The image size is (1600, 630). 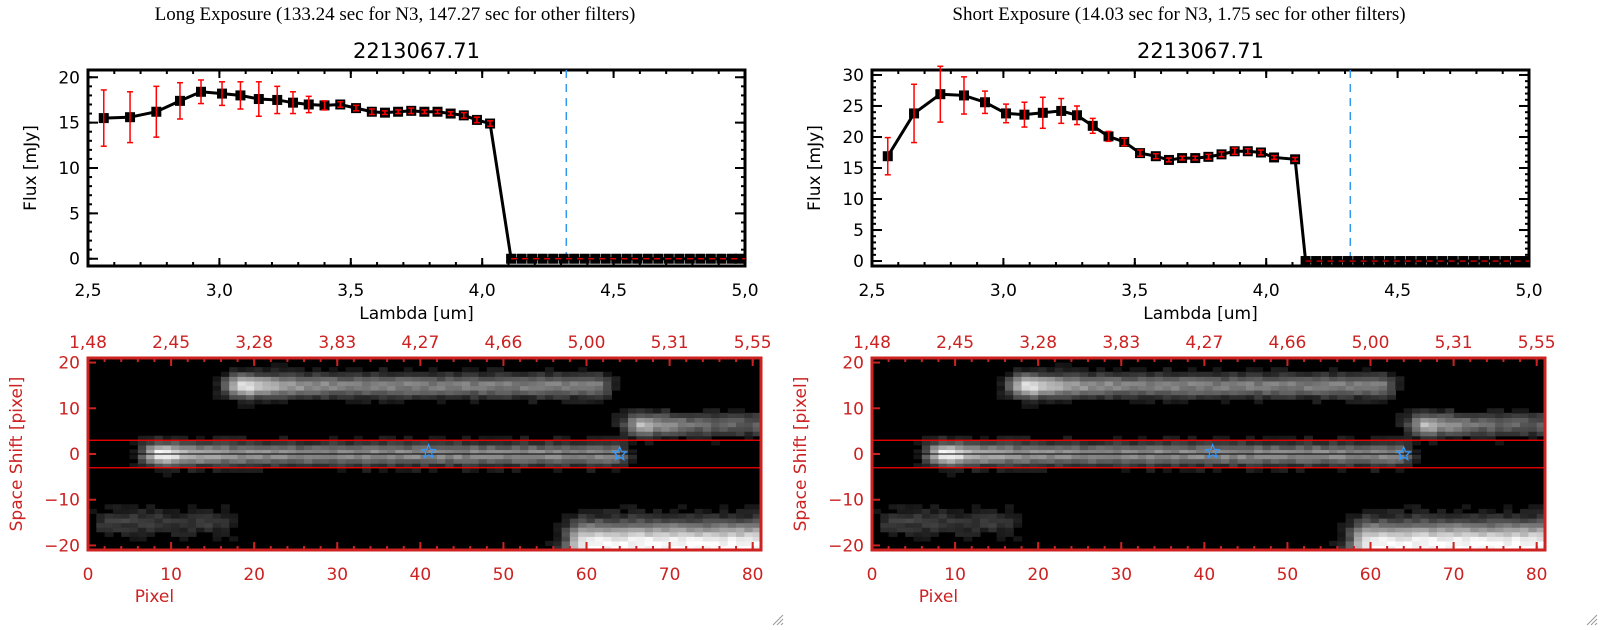 I want to click on top-tick-label: 5,55, so click(x=753, y=343).